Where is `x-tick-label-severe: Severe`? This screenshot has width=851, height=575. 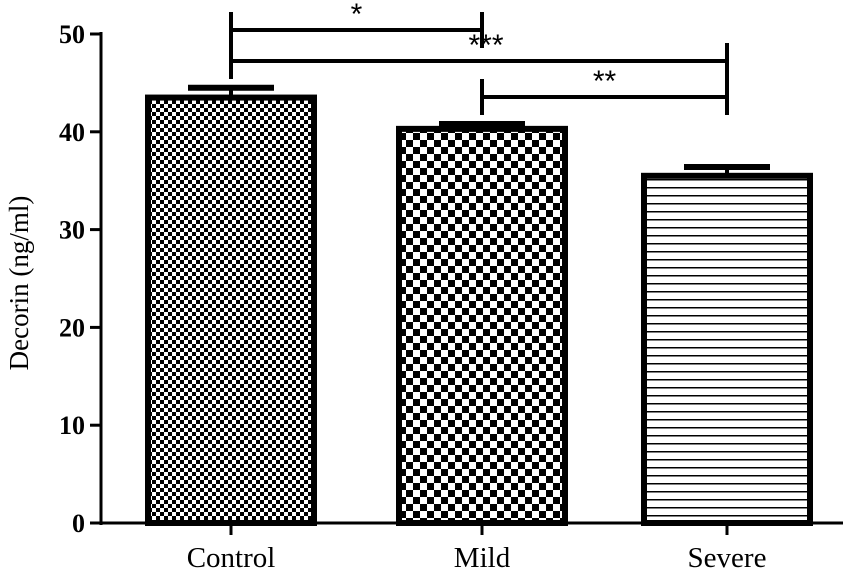
x-tick-label-severe: Severe is located at coordinates (727, 558).